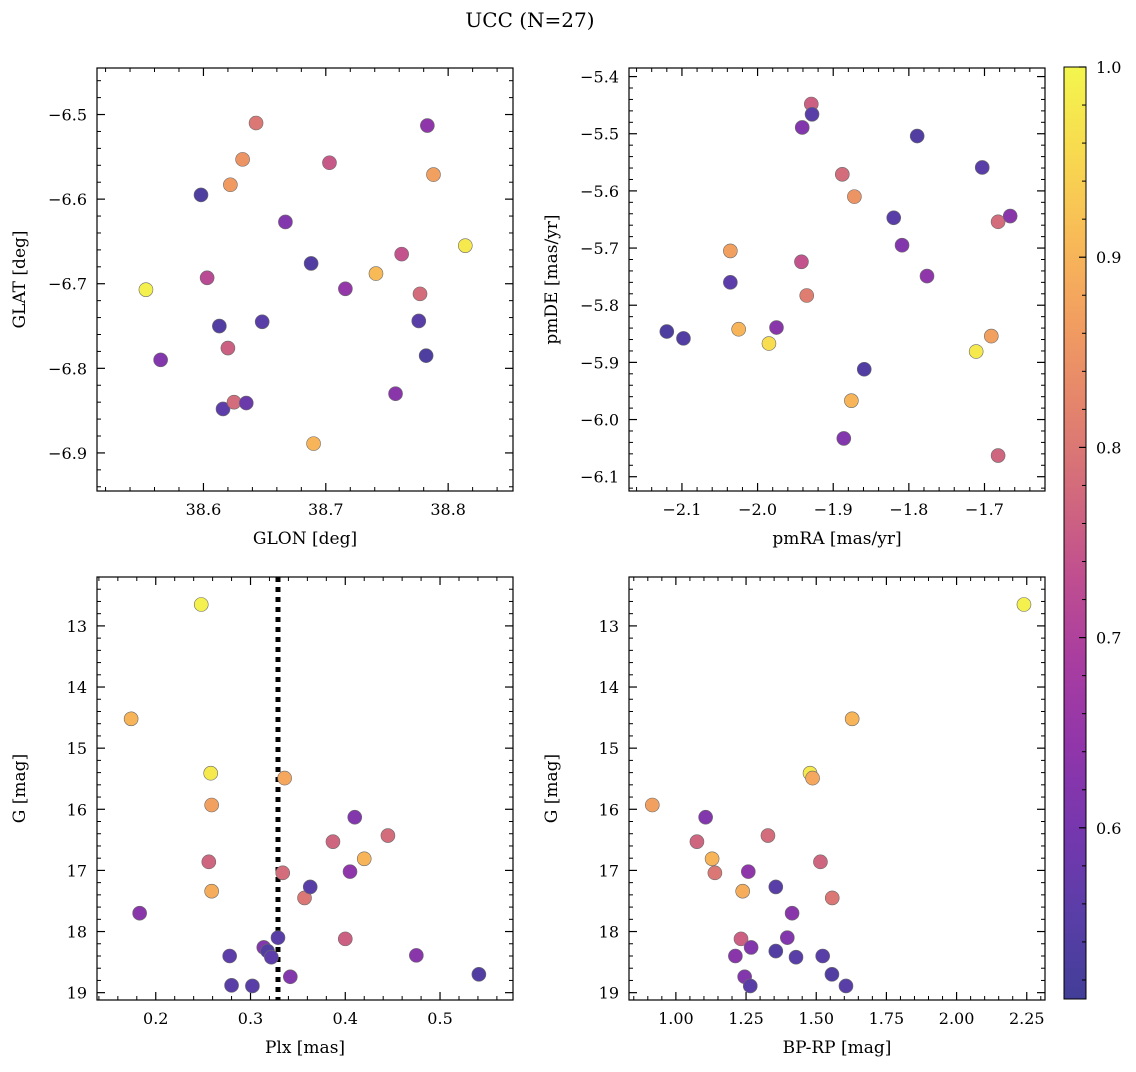 Image resolution: width=1136 pixels, height=1072 pixels. I want to click on y-tick-label: −5.9, so click(599, 362).